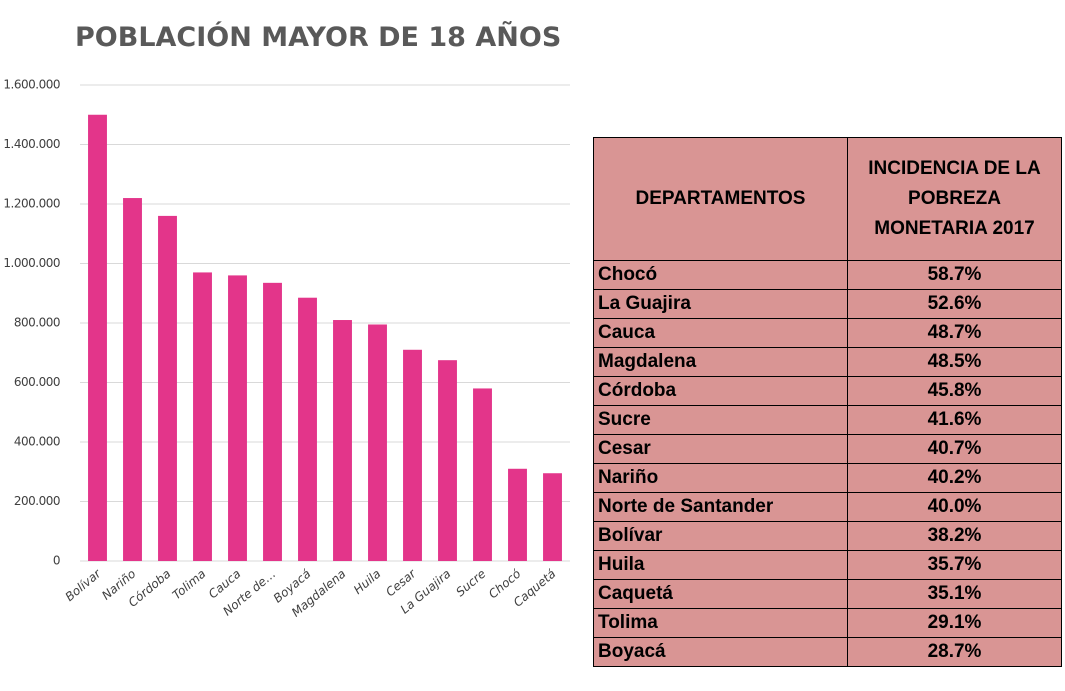 This screenshot has width=1065, height=691. I want to click on x-tick-label: Bolívar, so click(84, 585).